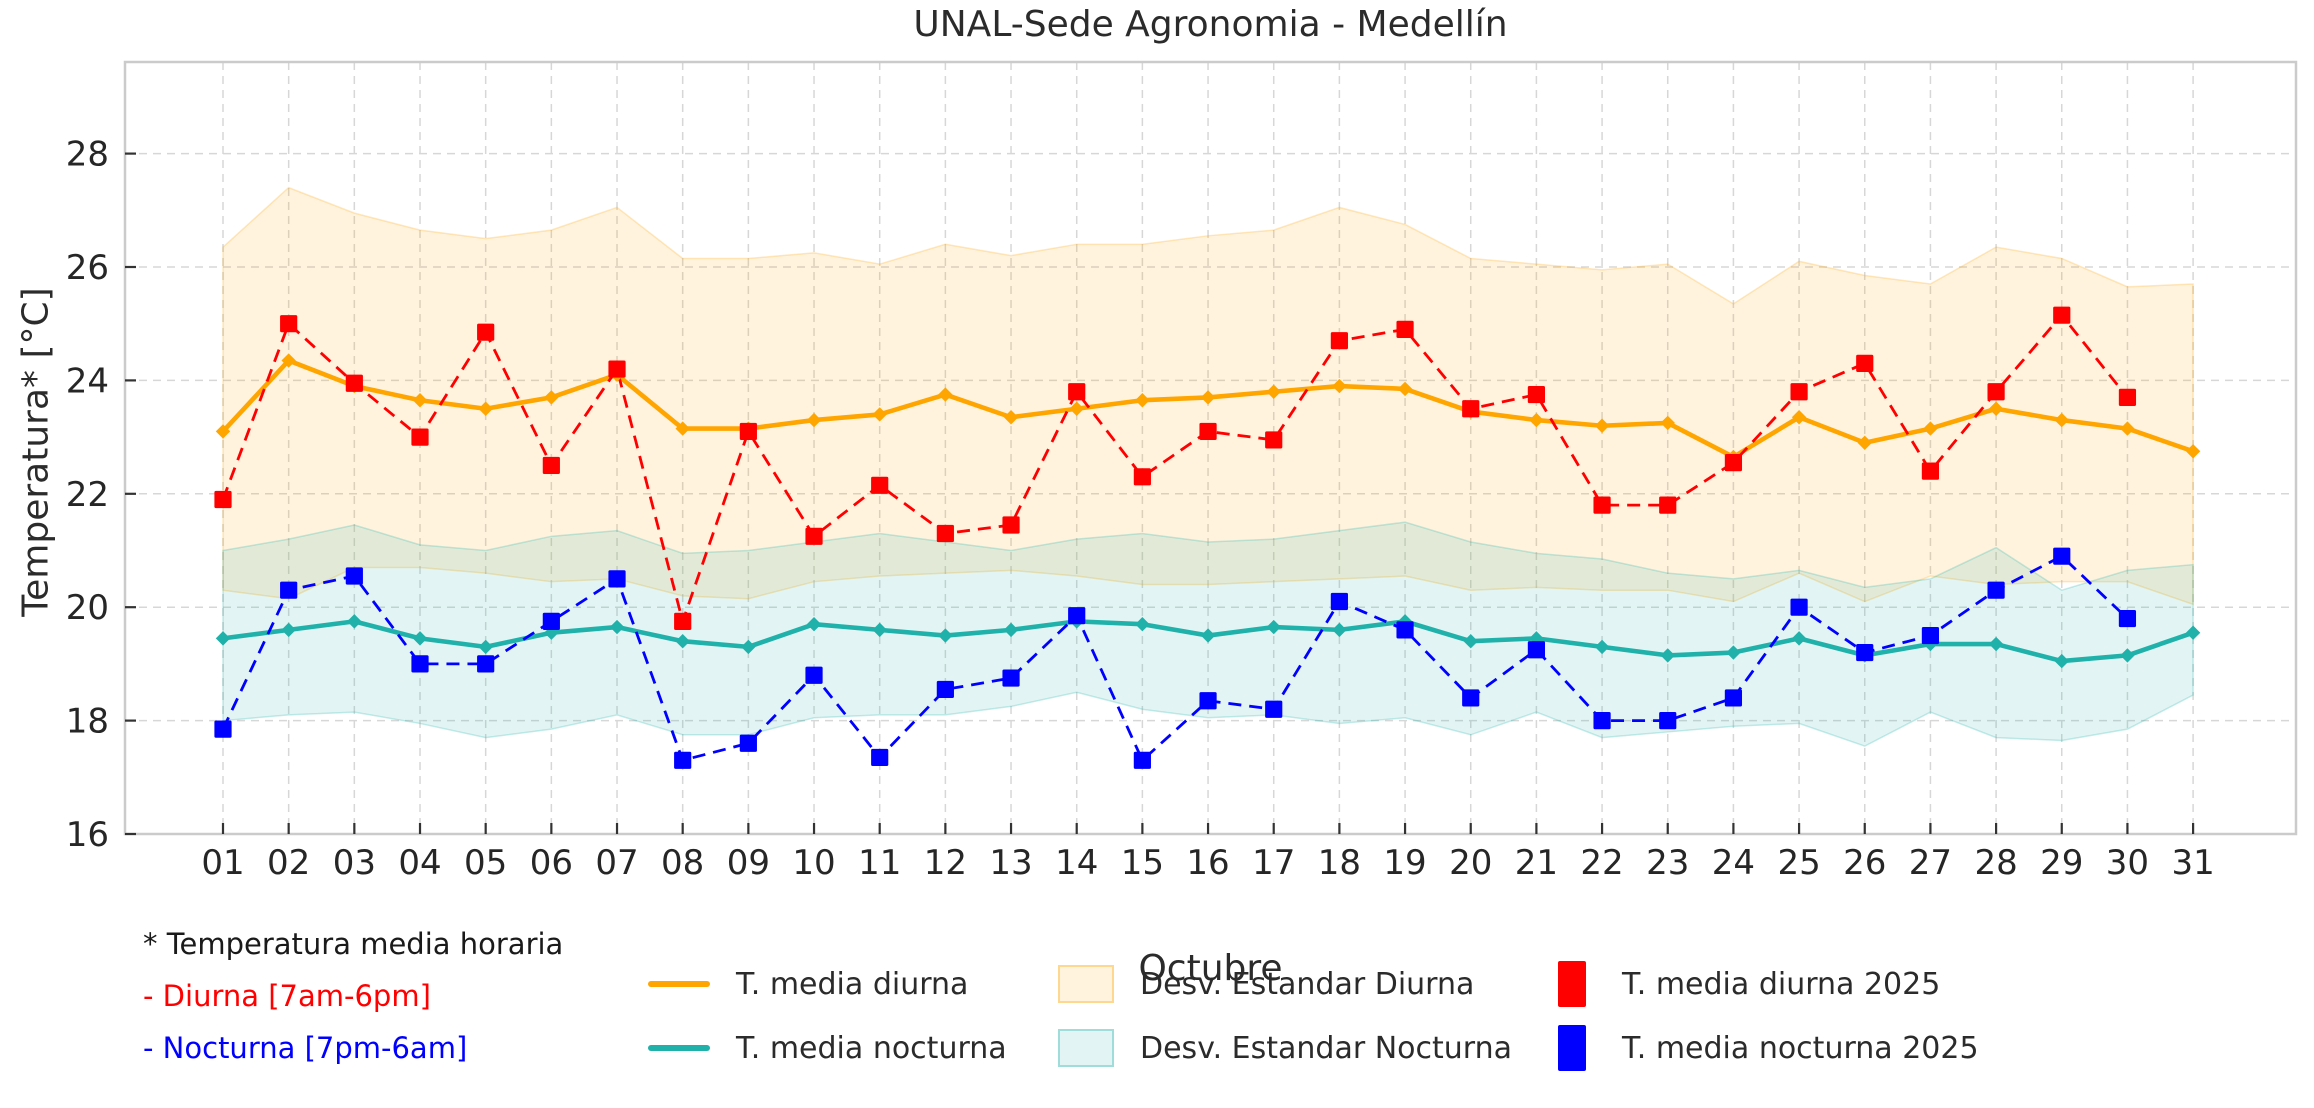  What do you see at coordinates (945, 863) in the screenshot?
I see `x-tick-label: 12` at bounding box center [945, 863].